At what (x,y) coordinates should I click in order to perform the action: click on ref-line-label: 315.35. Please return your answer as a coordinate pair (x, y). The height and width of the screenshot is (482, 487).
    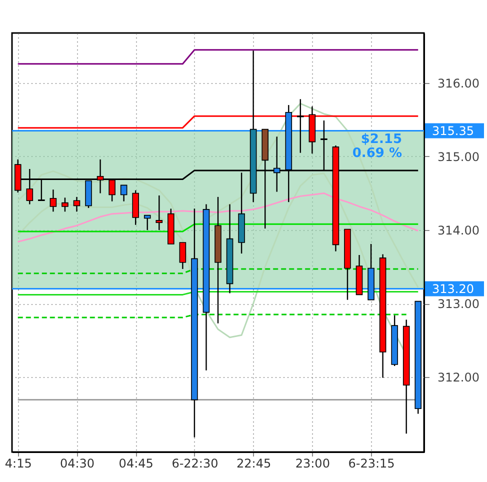
    Looking at the image, I should click on (453, 131).